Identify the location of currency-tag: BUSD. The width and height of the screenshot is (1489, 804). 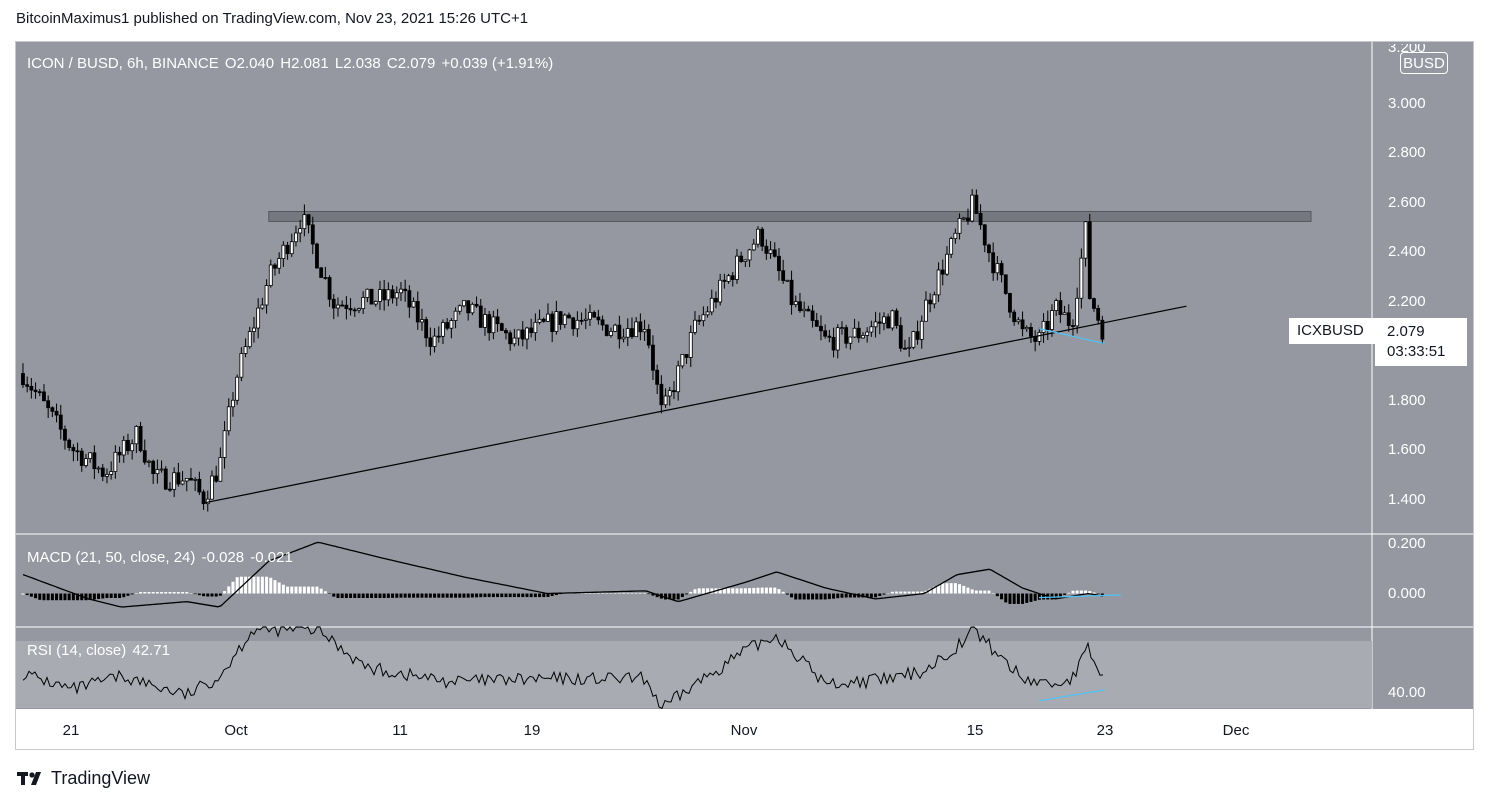
(1424, 63).